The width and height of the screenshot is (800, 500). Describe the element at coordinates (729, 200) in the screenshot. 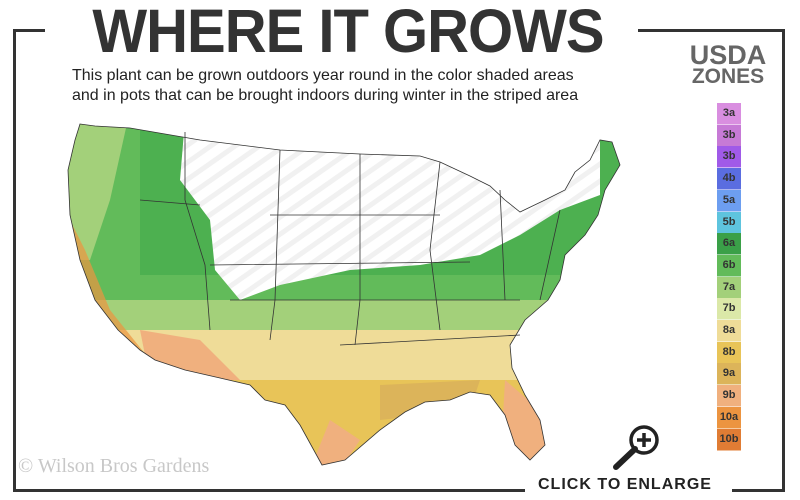

I see `legend-zone-5a: 5a` at that location.